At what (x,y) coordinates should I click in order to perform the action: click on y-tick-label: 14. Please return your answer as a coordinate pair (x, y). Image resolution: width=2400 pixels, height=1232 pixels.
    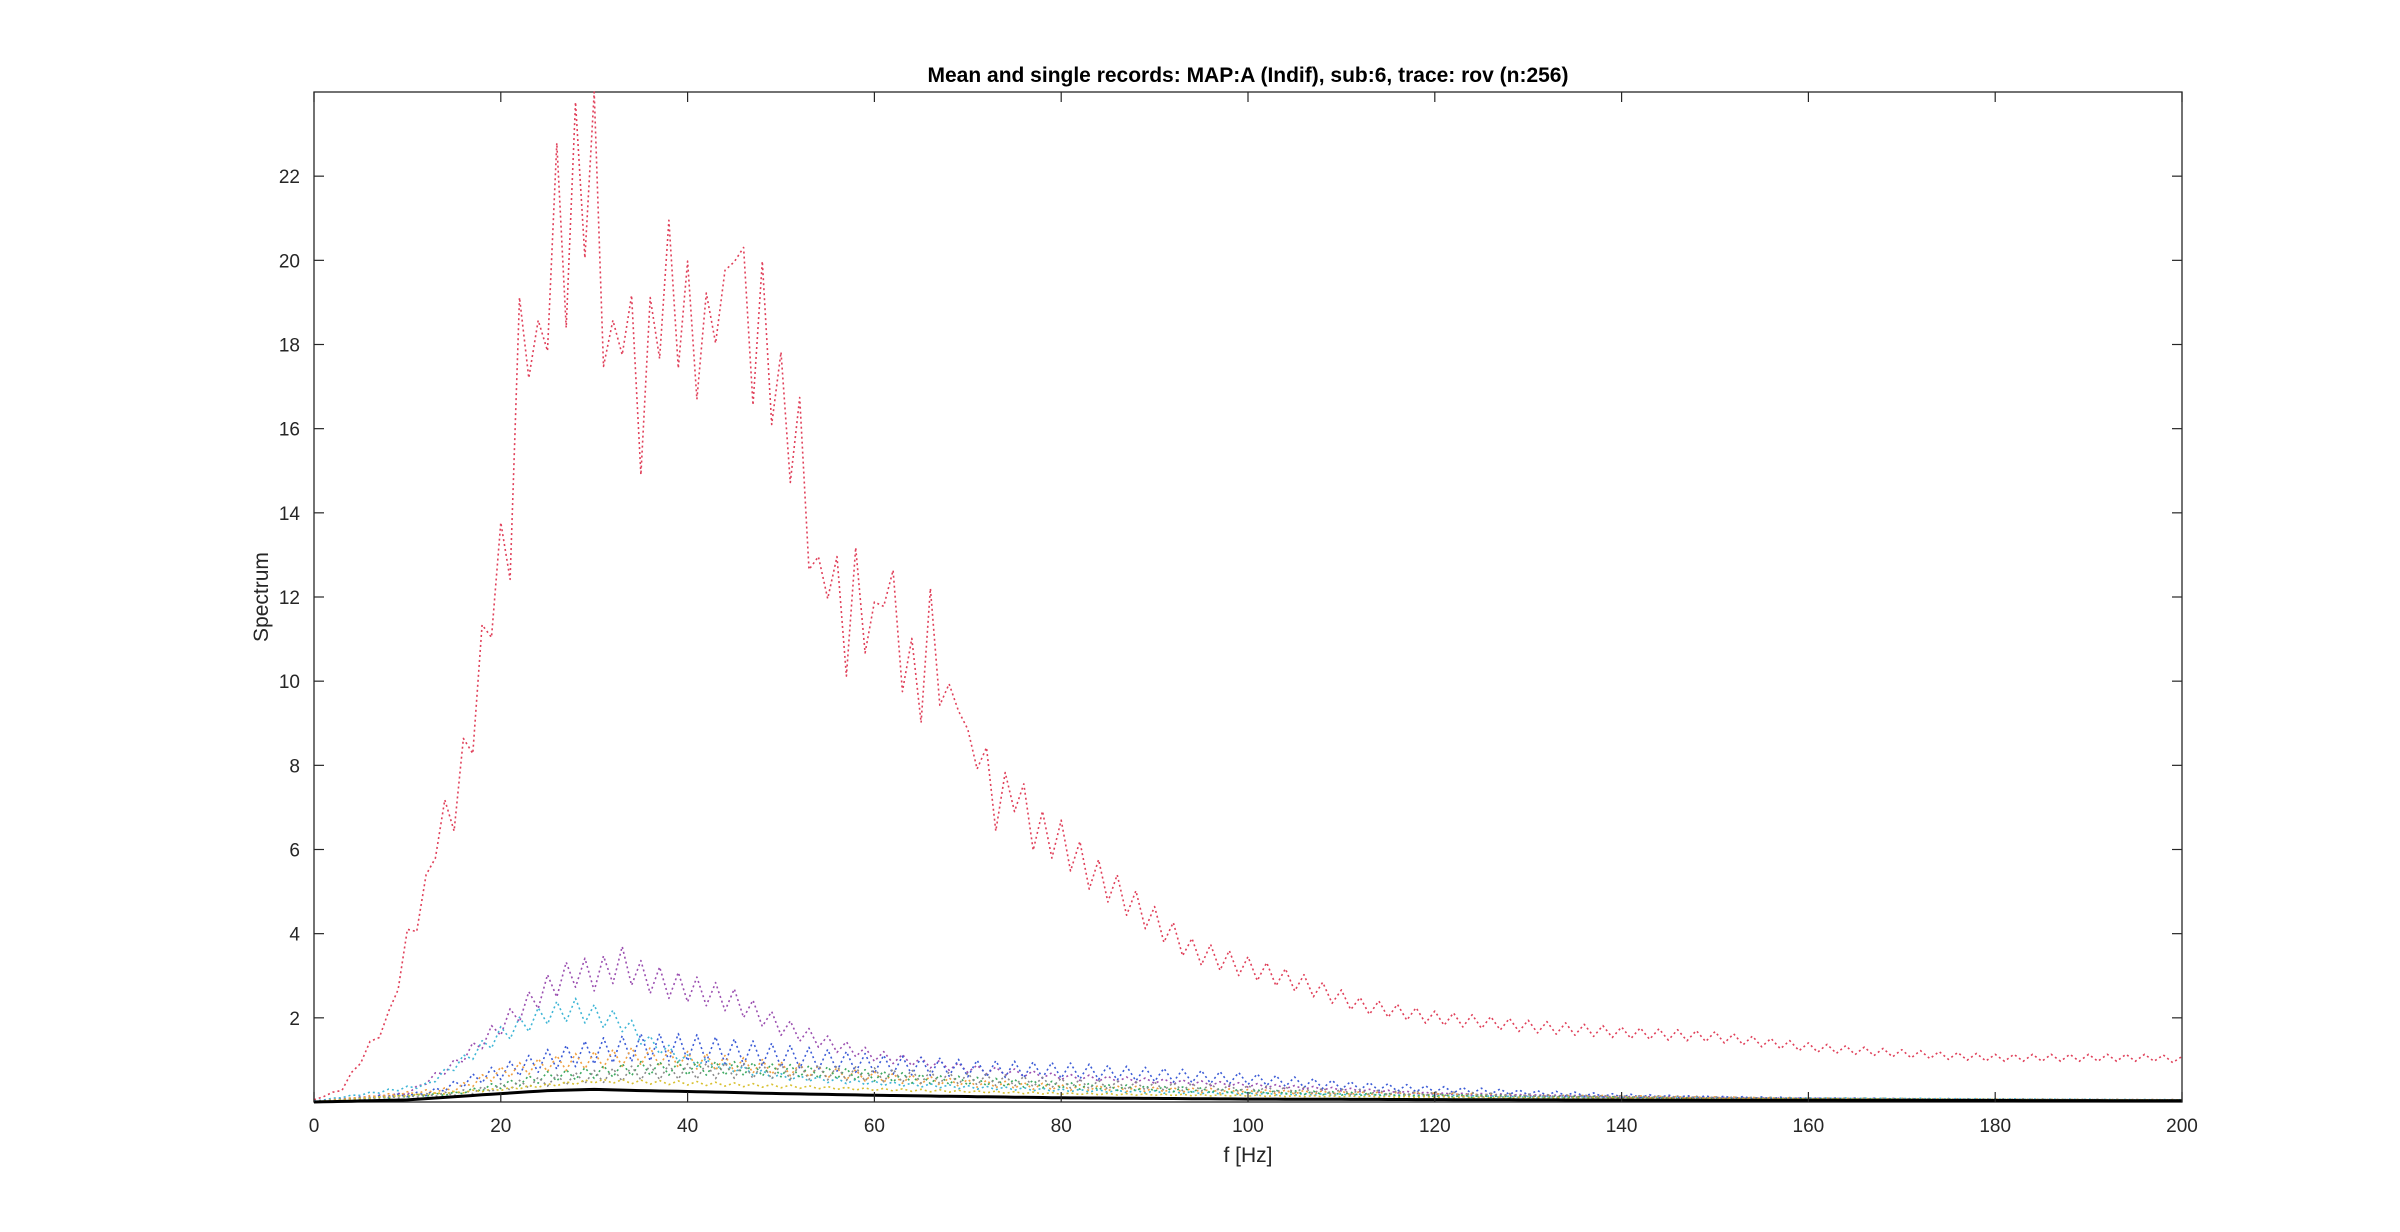
    Looking at the image, I should click on (290, 514).